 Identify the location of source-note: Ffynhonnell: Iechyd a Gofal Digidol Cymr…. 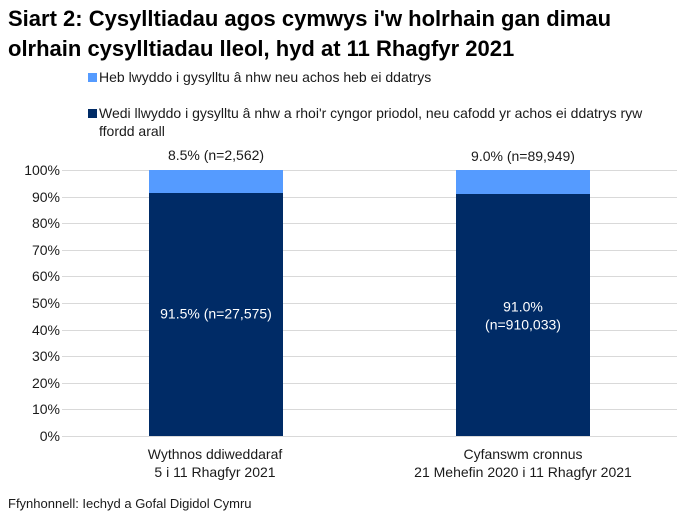
(130, 503).